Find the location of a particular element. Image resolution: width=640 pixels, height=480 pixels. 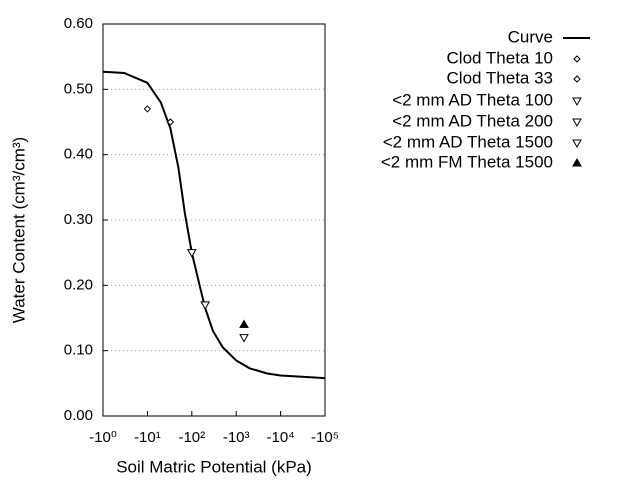

y-tick-label: 0.30 is located at coordinates (78, 219).